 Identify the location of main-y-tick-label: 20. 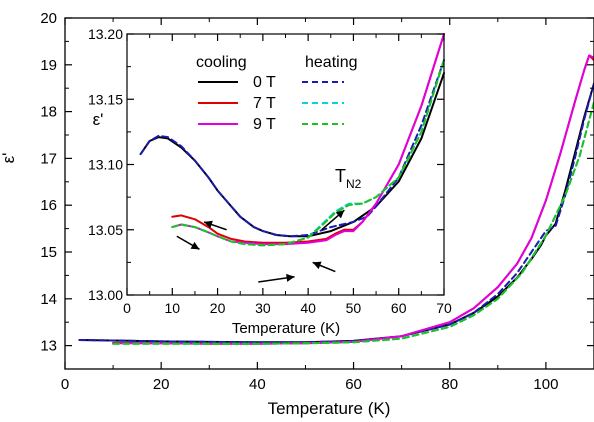
(48, 18).